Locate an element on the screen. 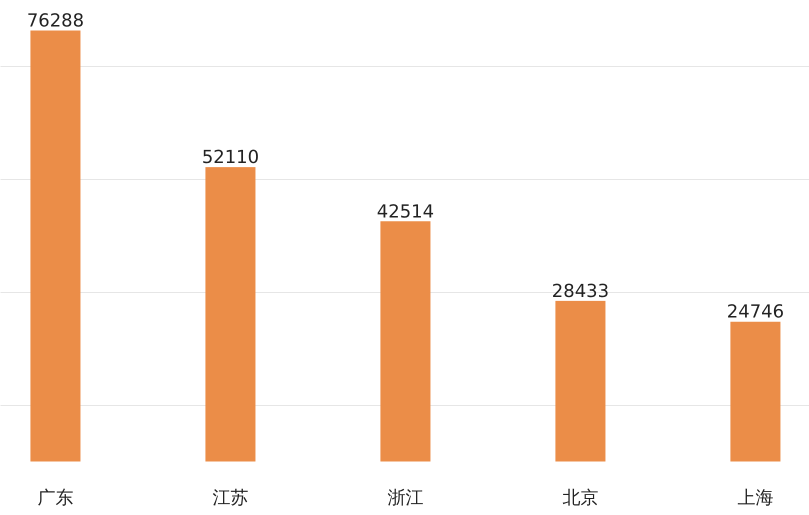 This screenshot has height=515, width=809. data-label: 76288 is located at coordinates (55, 21).